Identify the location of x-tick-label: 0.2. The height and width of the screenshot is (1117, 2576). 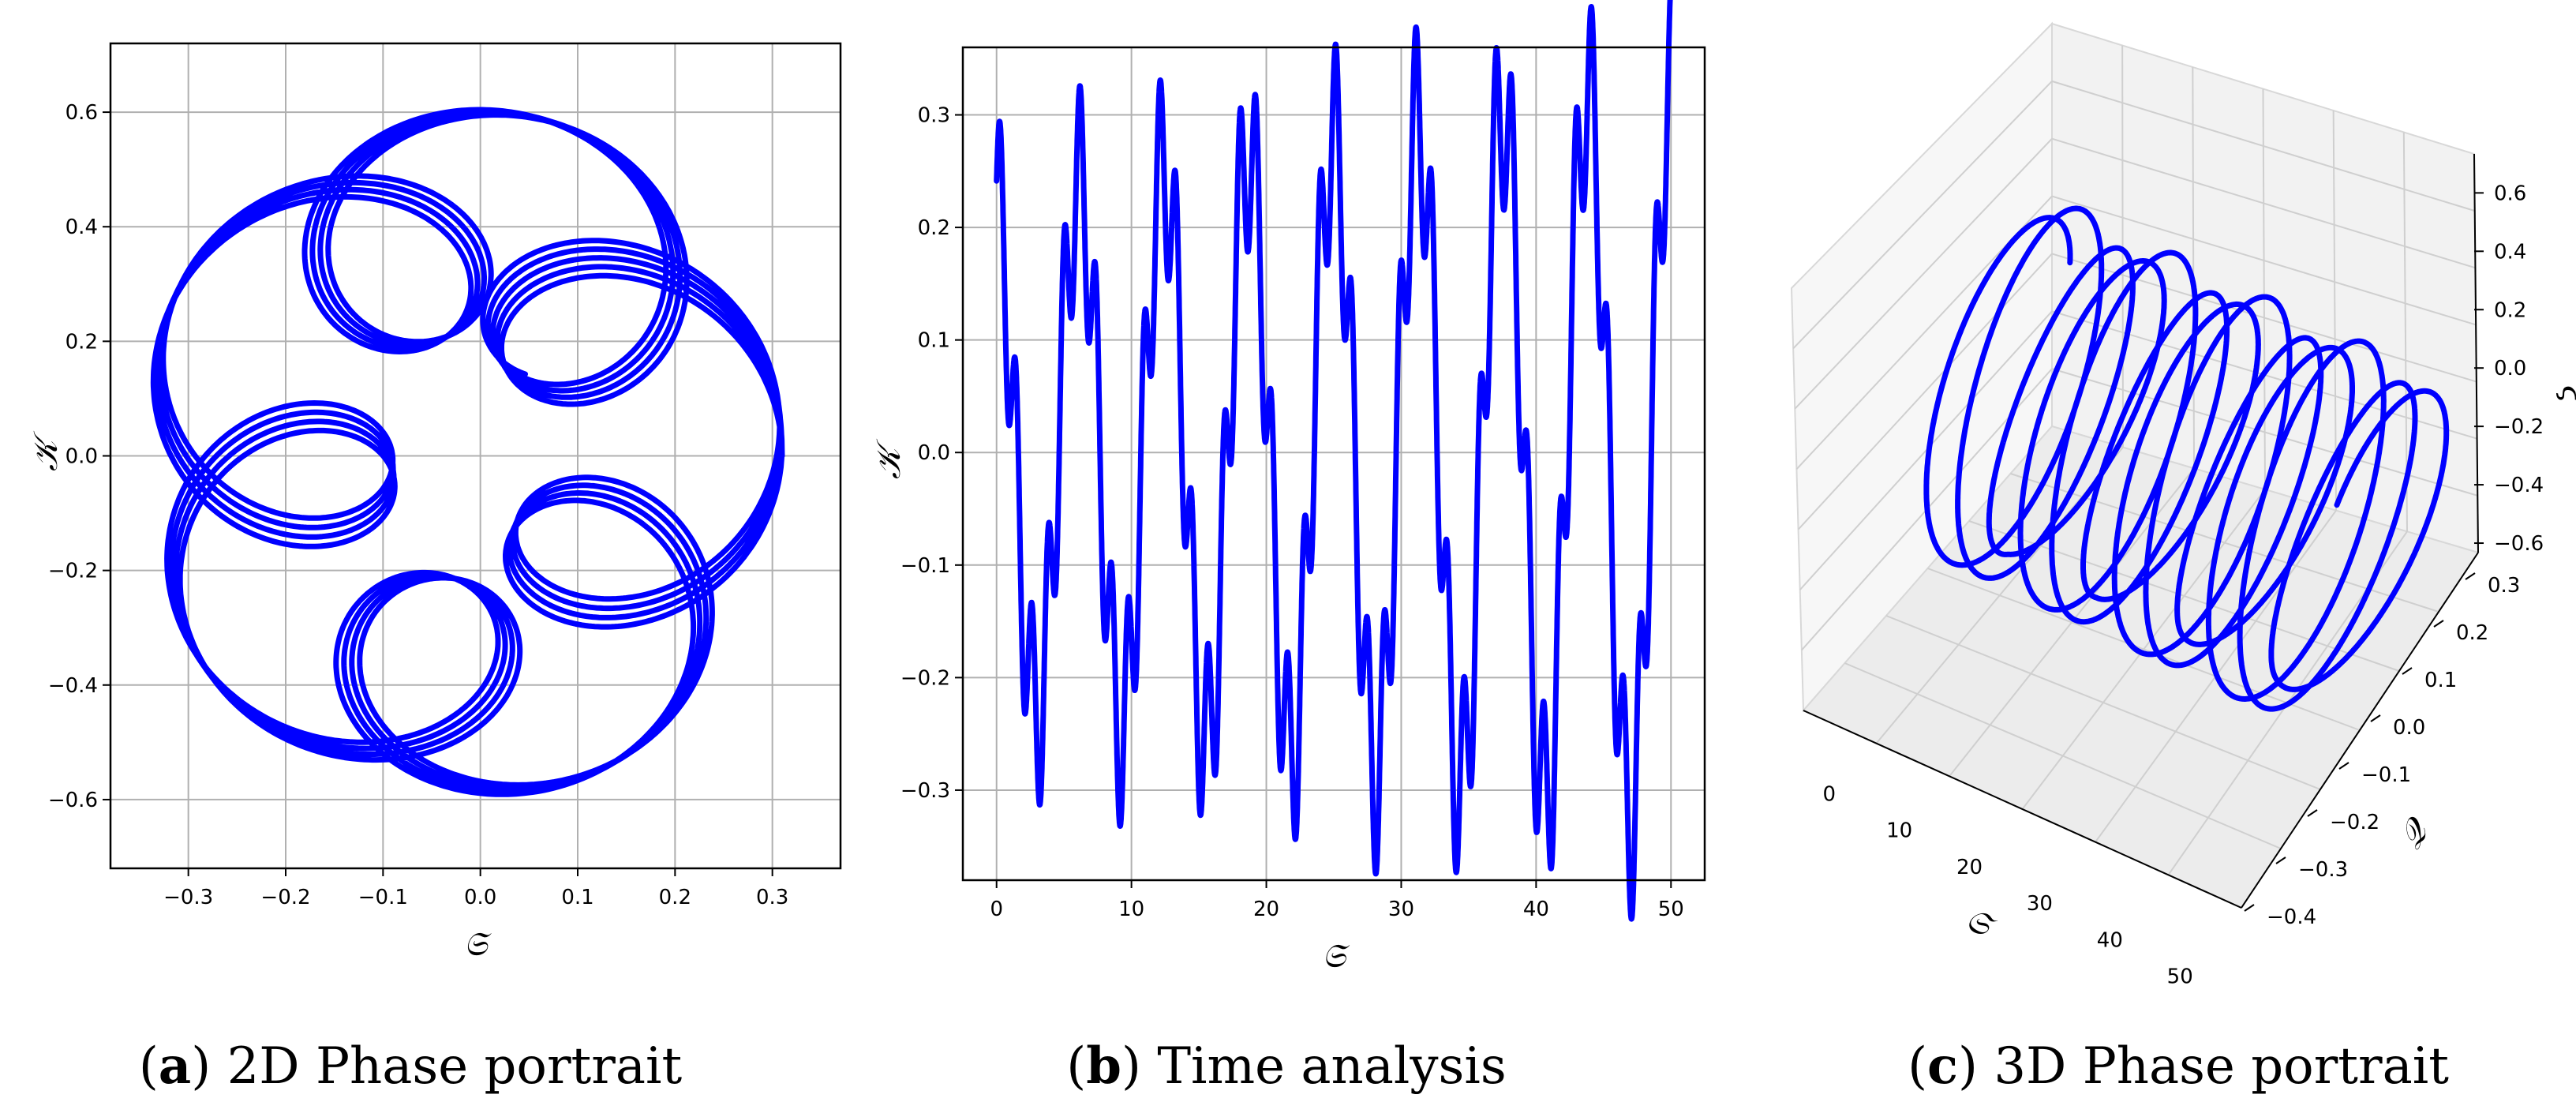
(675, 897).